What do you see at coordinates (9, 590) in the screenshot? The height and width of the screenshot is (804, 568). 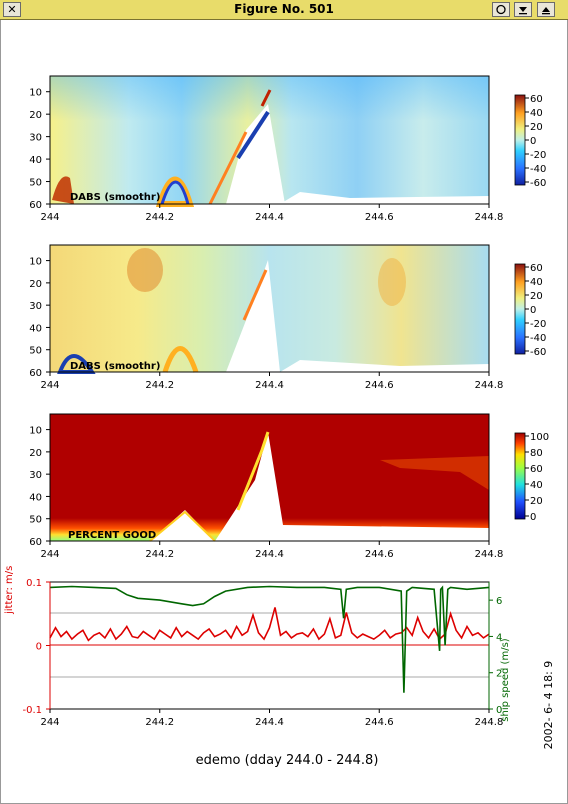 I see `left-ylabel: jitter: m/s` at bounding box center [9, 590].